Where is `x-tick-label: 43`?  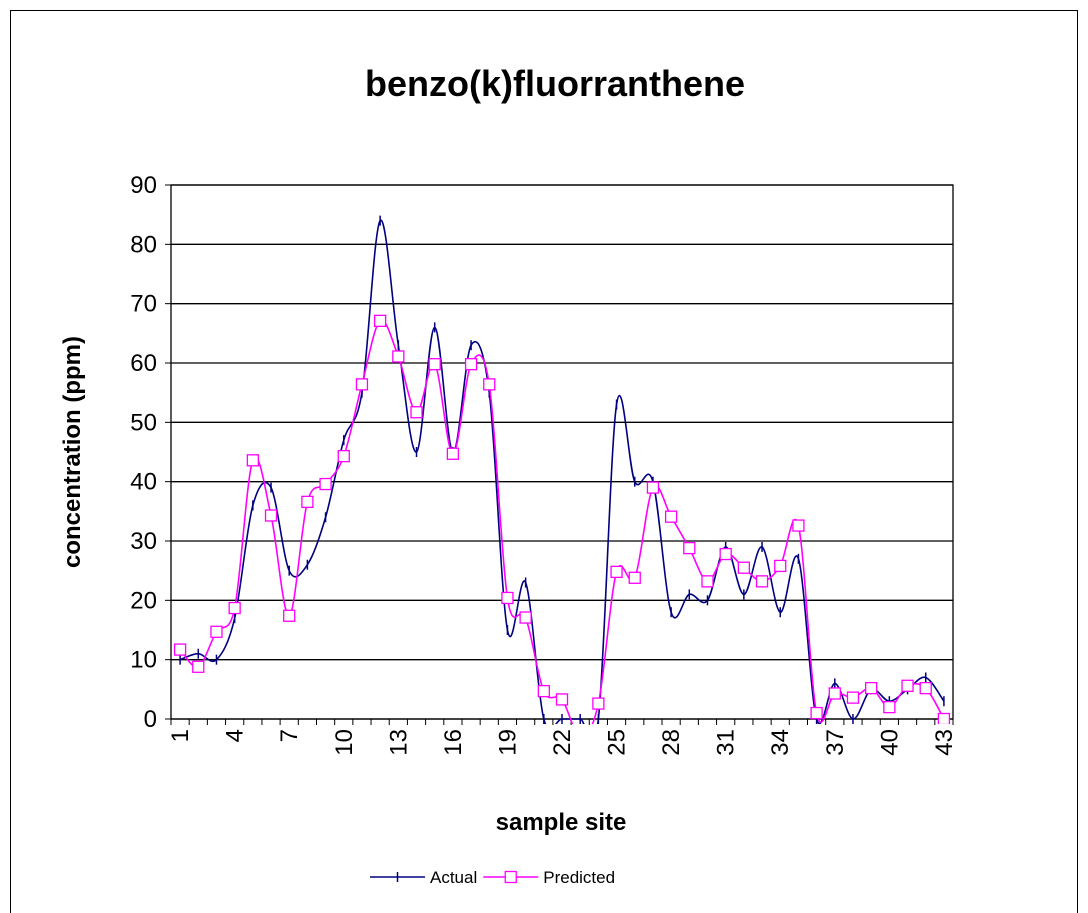 x-tick-label: 43 is located at coordinates (944, 742).